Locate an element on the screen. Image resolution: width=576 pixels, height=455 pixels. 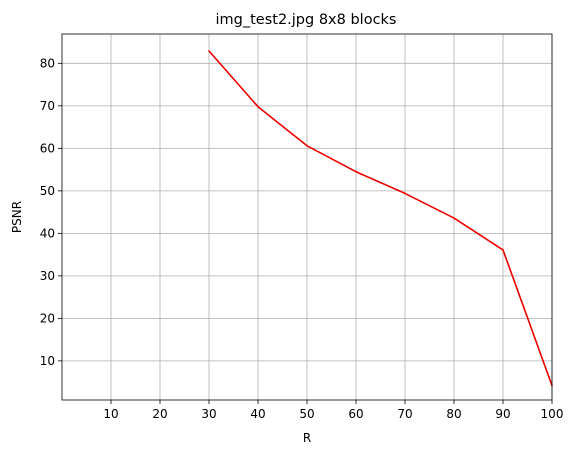
y-tick-label: 40 is located at coordinates (47, 233).